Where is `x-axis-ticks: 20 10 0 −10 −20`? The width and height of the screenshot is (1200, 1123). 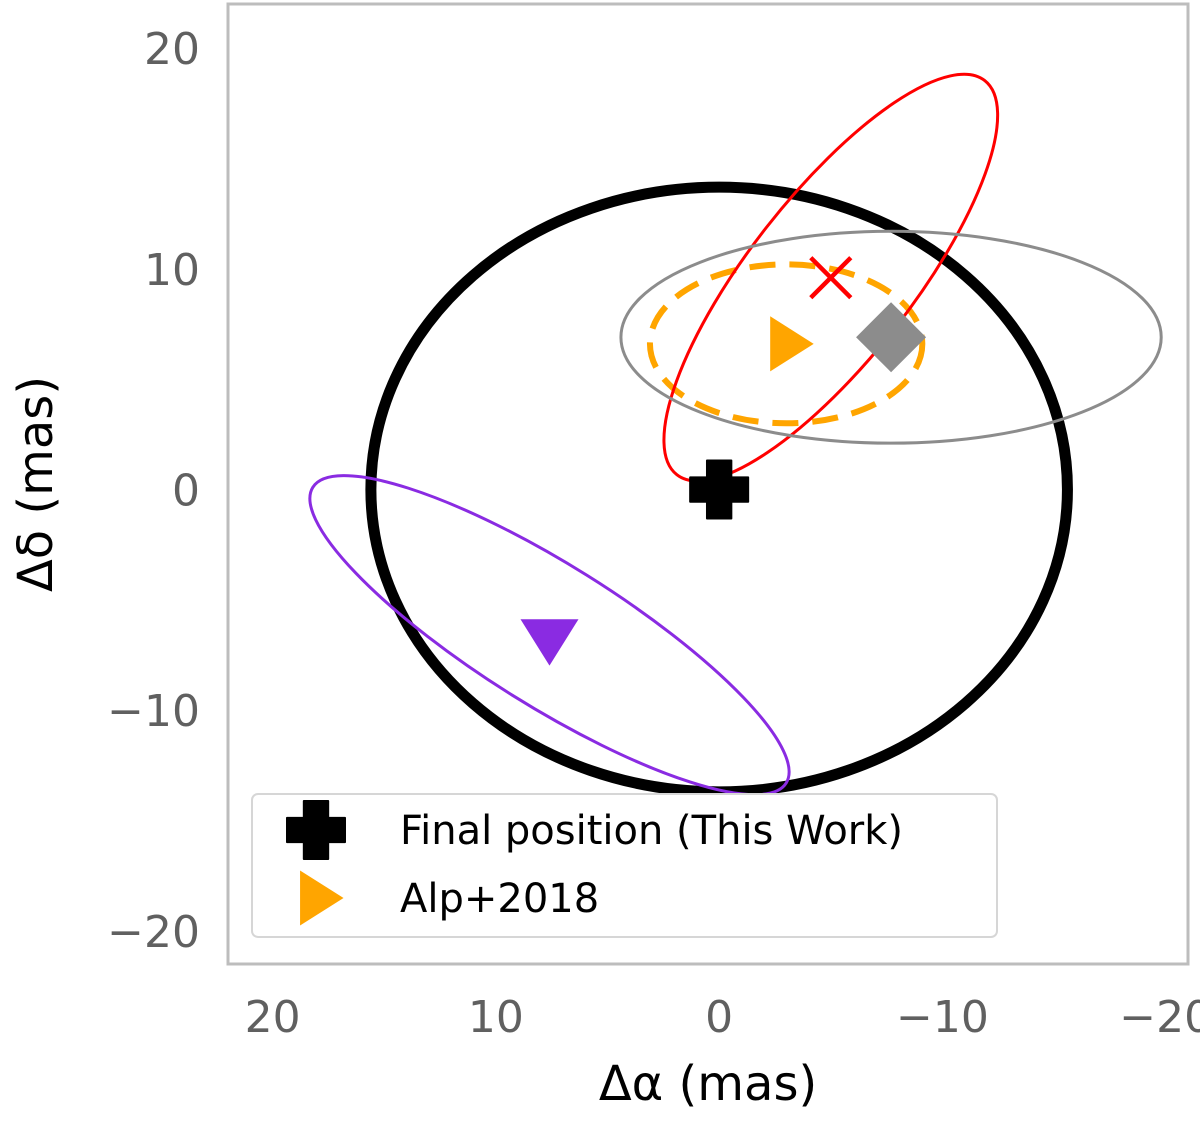
x-axis-ticks: 20 10 0 −10 −20 is located at coordinates (722, 1017).